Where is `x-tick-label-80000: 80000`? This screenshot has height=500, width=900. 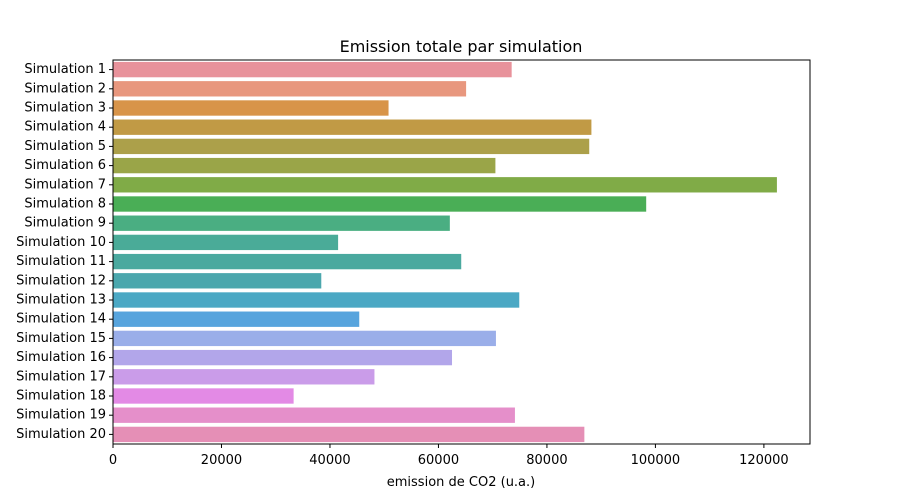
x-tick-label-80000: 80000 is located at coordinates (546, 460).